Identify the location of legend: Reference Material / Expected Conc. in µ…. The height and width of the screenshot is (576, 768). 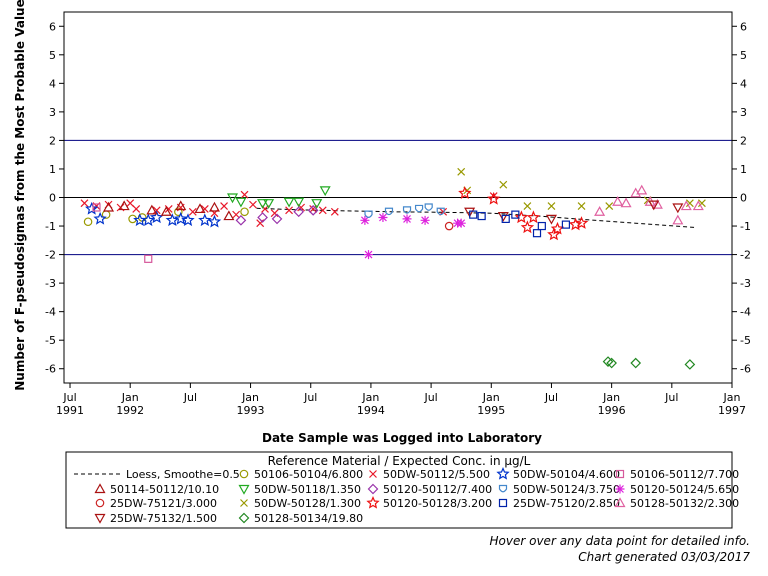
(402, 490).